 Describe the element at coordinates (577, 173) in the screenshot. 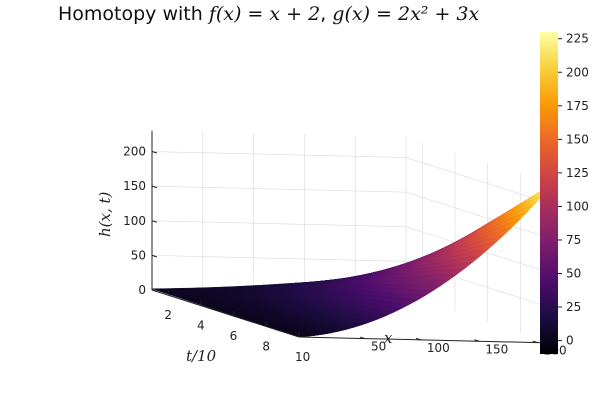

I see `colorbar-tick-label: 125` at that location.